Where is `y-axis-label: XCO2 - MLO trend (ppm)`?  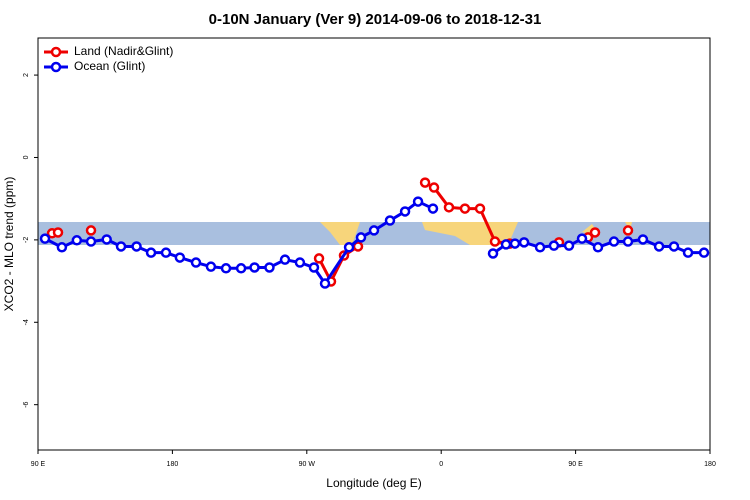 y-axis-label: XCO2 - MLO trend (ppm) is located at coordinates (9, 244).